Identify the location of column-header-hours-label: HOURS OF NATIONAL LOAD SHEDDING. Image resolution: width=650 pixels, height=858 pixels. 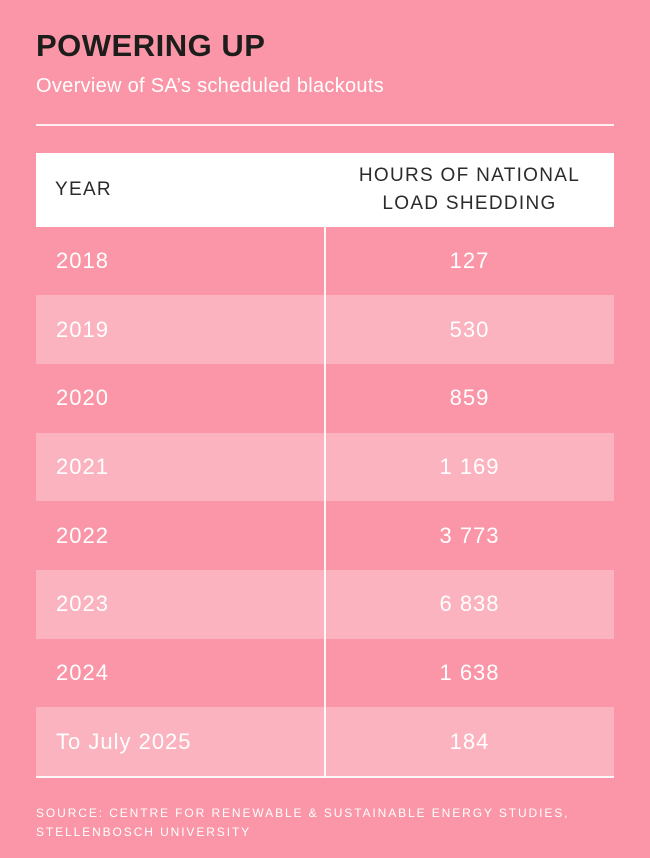
(469, 189).